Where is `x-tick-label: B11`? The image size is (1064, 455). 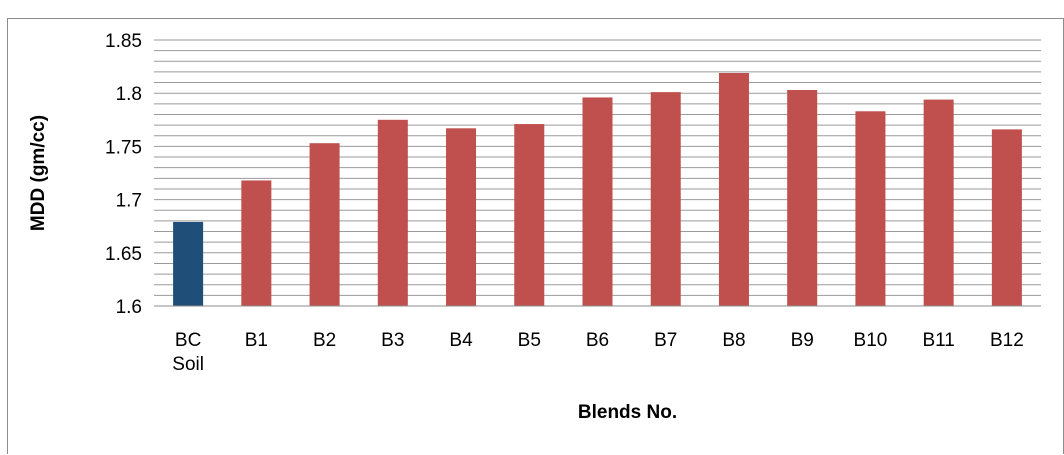
x-tick-label: B11 is located at coordinates (938, 340).